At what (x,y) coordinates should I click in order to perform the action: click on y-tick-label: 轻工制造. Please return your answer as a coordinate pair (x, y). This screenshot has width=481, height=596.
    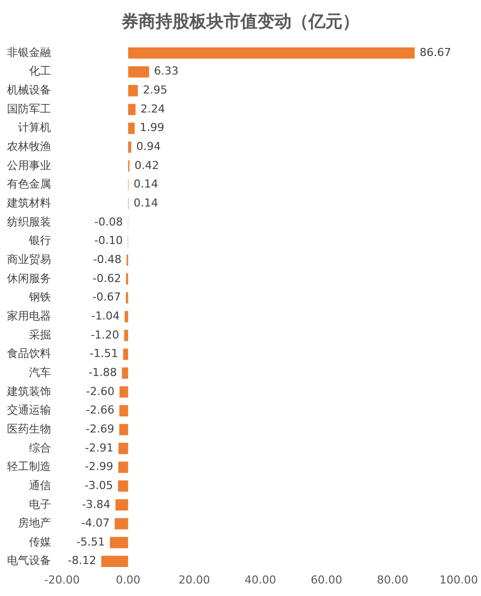
    Looking at the image, I should click on (29, 467).